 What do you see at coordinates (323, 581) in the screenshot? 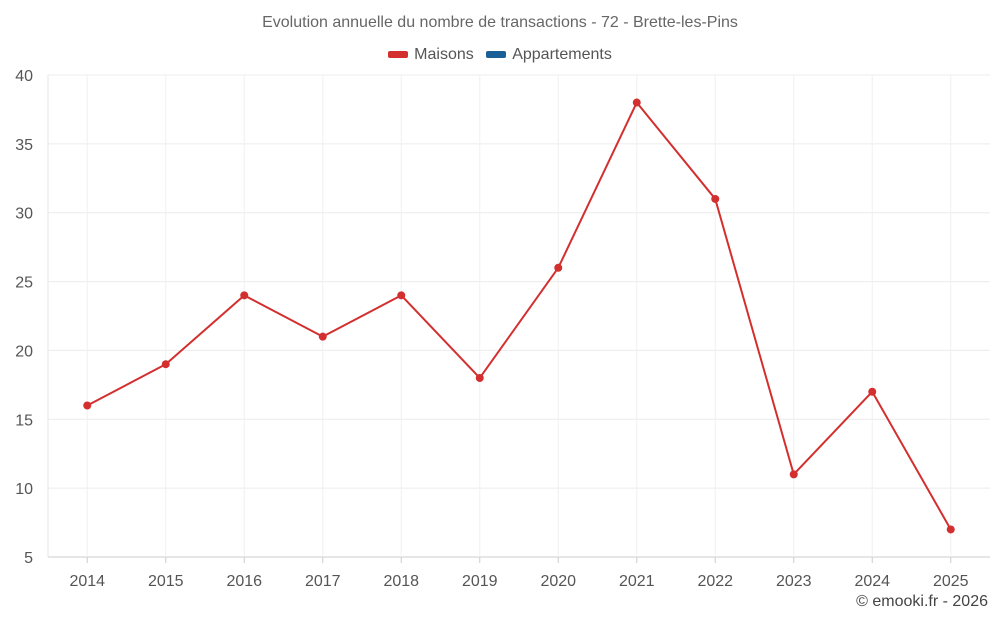
I see `x-tick-label: 2017` at bounding box center [323, 581].